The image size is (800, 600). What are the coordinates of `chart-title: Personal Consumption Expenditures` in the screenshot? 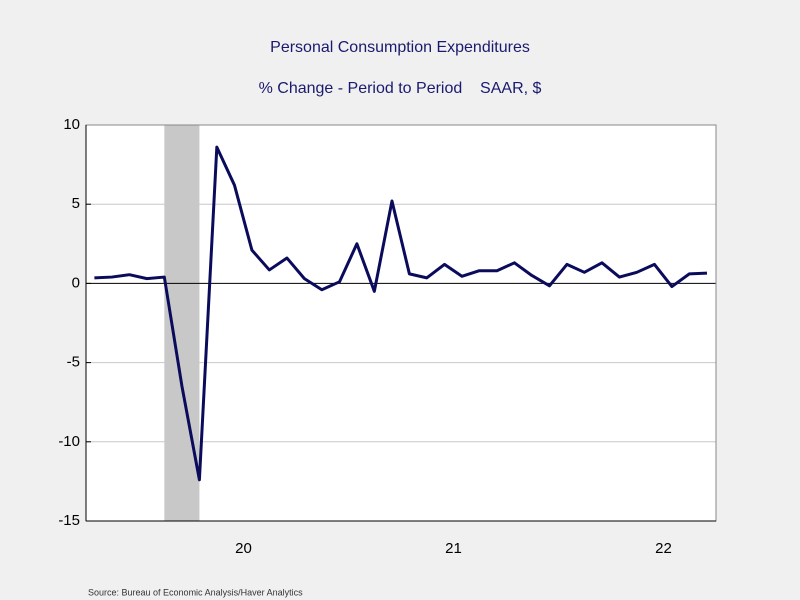 It's located at (400, 47).